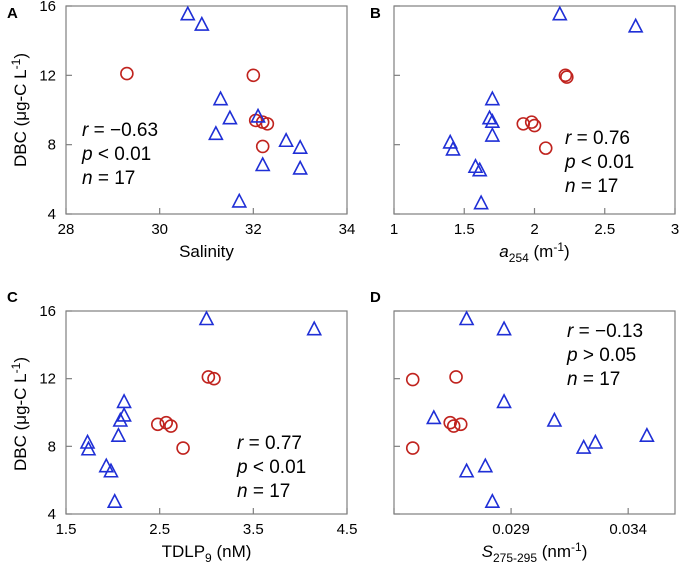 The image size is (680, 579). What do you see at coordinates (206, 251) in the screenshot?
I see `x-axis-label: Salinity` at bounding box center [206, 251].